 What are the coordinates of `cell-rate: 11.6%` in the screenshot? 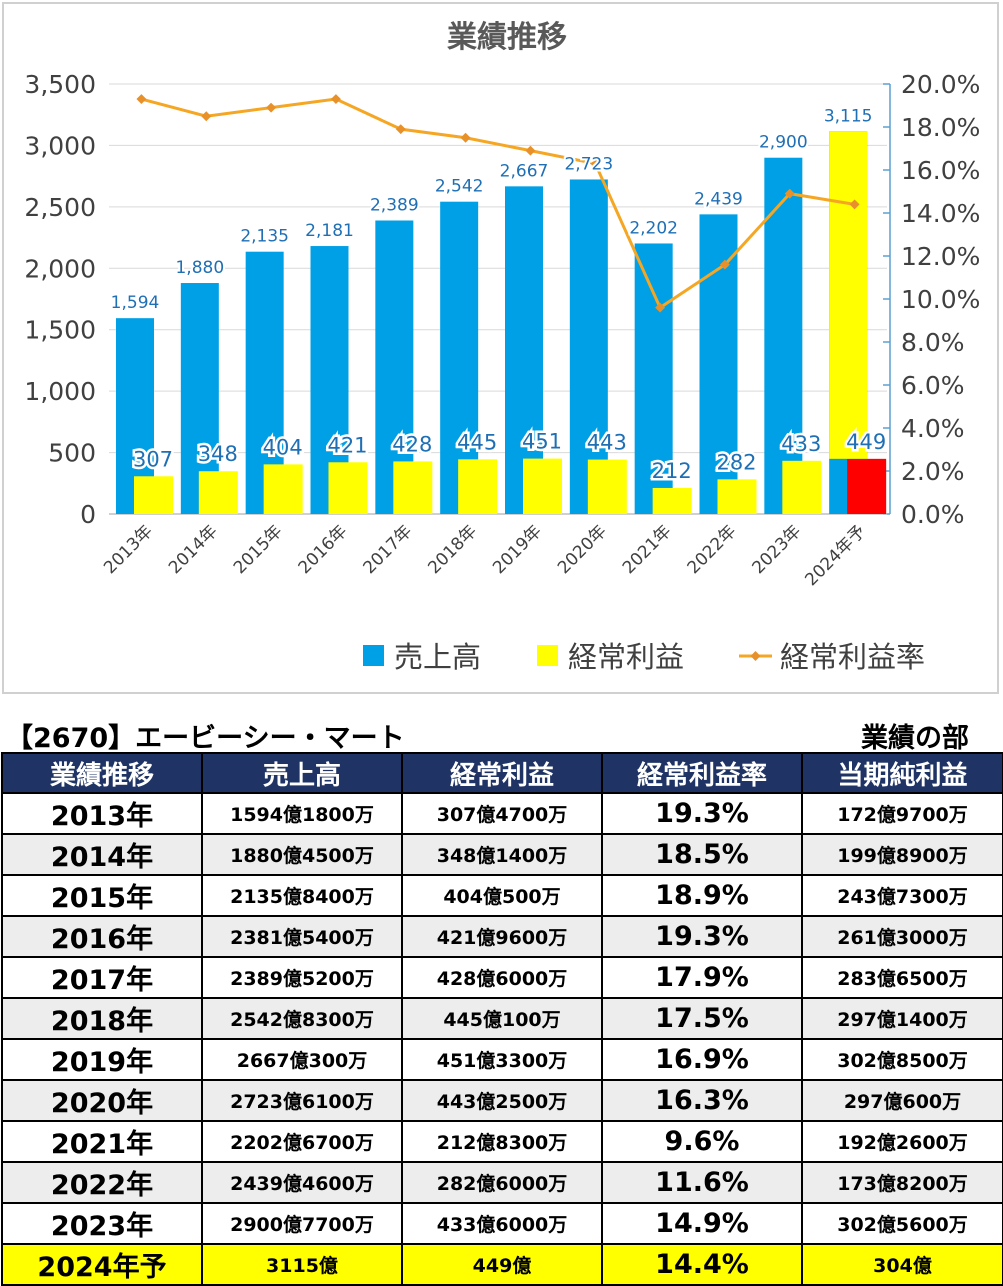 It's located at (702, 1182).